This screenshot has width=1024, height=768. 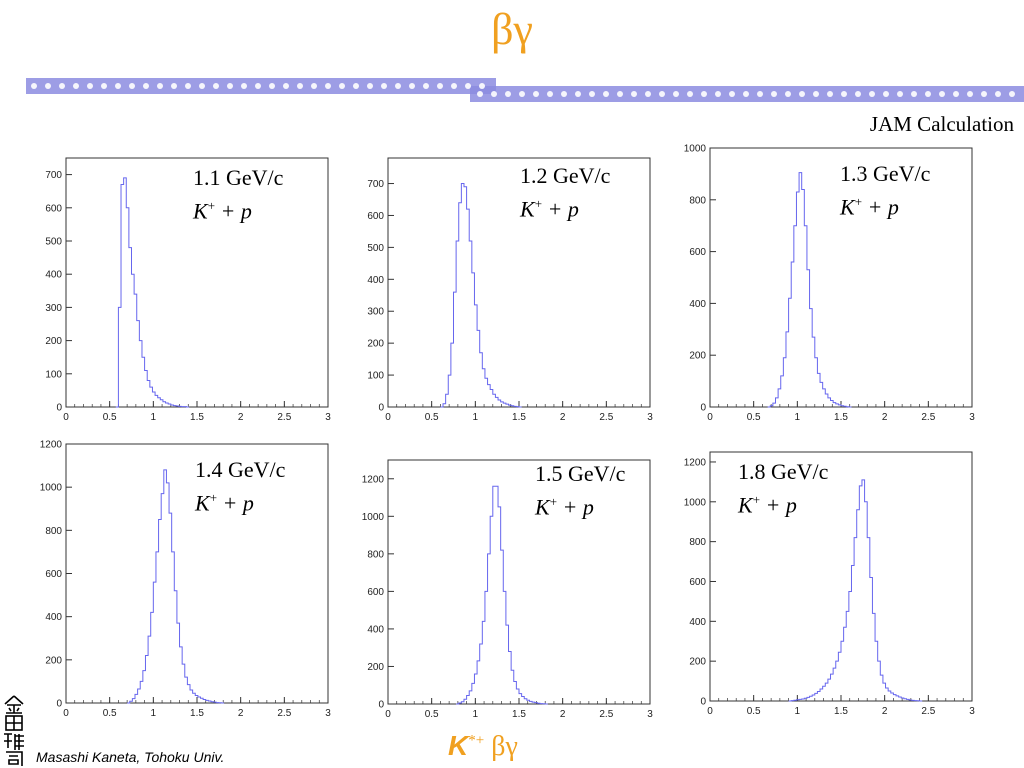 I want to click on author-seal, so click(x=14, y=730).